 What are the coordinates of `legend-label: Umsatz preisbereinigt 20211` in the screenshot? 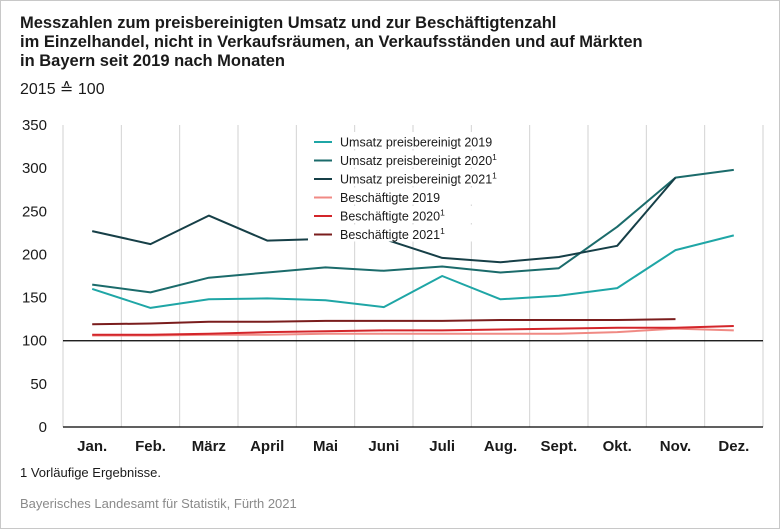 It's located at (418, 179).